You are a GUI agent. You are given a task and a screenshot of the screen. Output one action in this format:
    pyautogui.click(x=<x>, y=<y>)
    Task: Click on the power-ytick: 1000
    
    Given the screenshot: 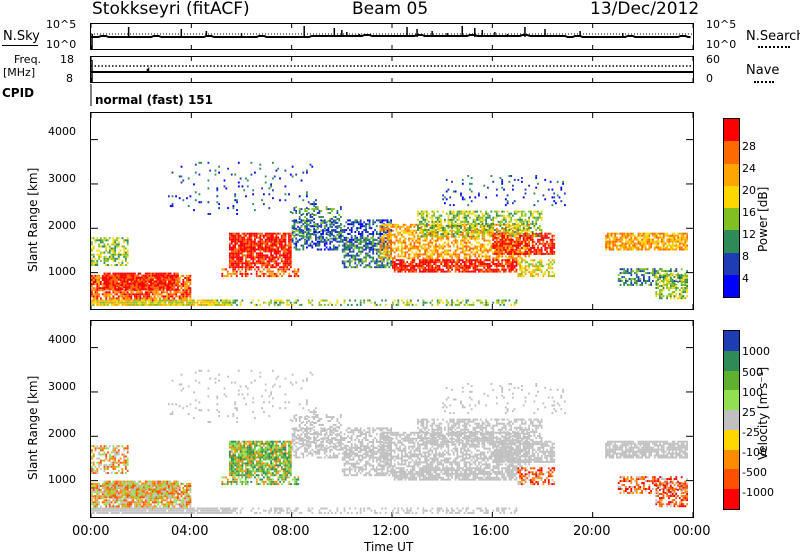 What is the action you would take?
    pyautogui.click(x=62, y=271)
    